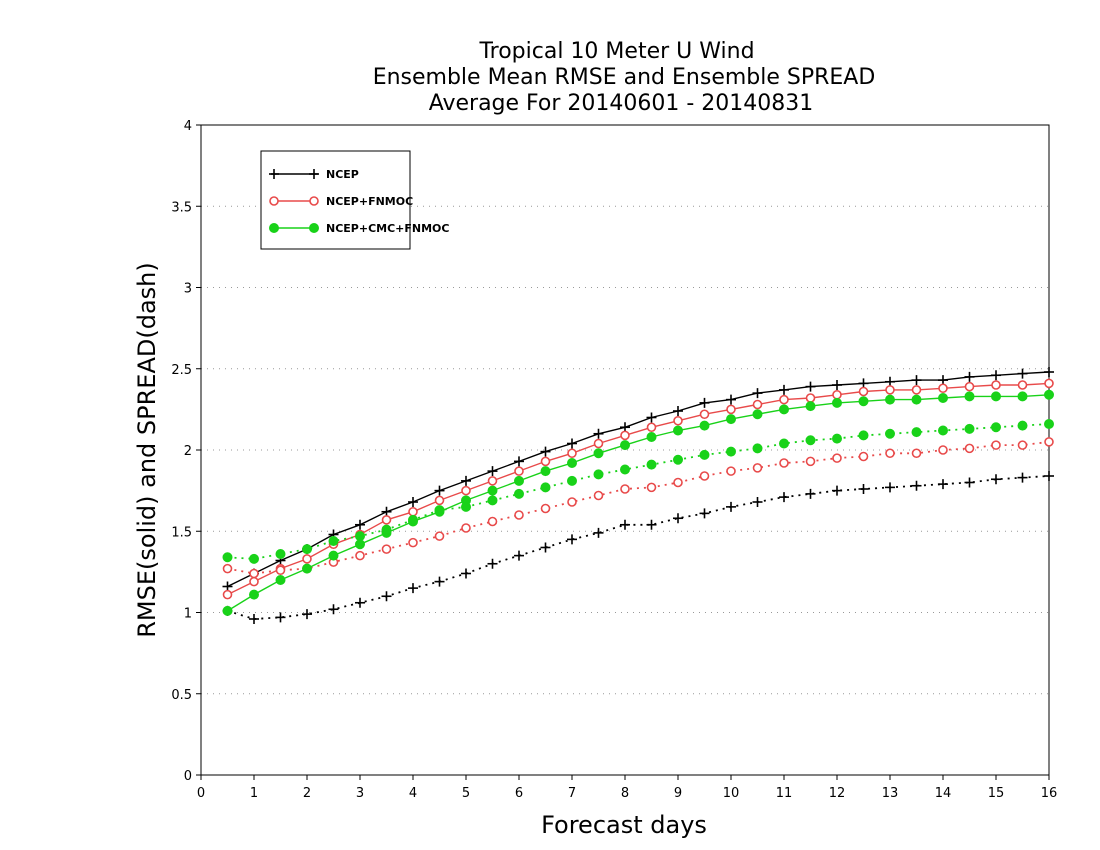 The width and height of the screenshot is (1100, 850). What do you see at coordinates (186, 451) in the screenshot?
I see `y-axis-ticks: 0 0.5 1 1.5 2 2.5 3 3.5 4` at bounding box center [186, 451].